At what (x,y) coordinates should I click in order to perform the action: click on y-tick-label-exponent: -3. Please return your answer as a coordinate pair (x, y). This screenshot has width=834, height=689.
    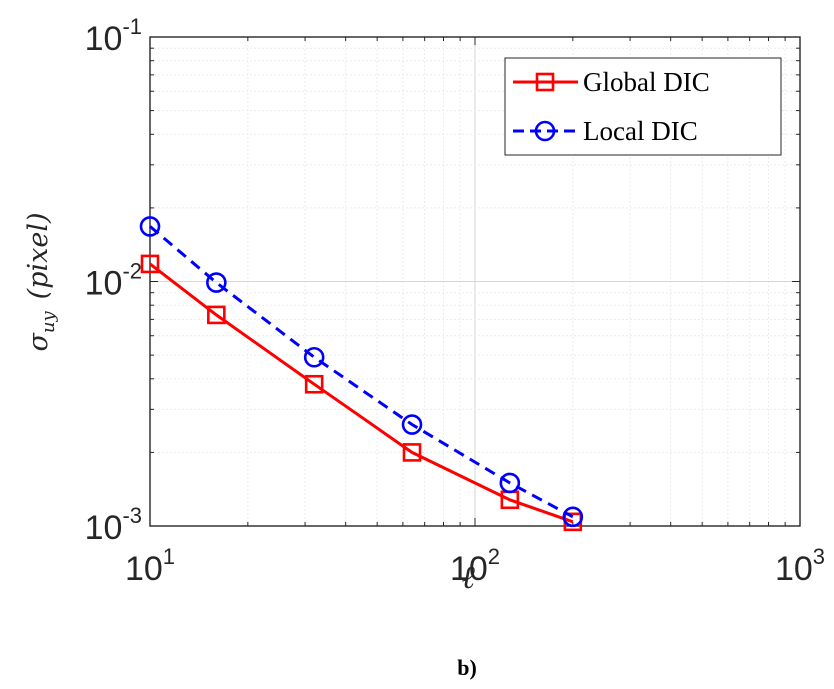
    Looking at the image, I should click on (132, 515).